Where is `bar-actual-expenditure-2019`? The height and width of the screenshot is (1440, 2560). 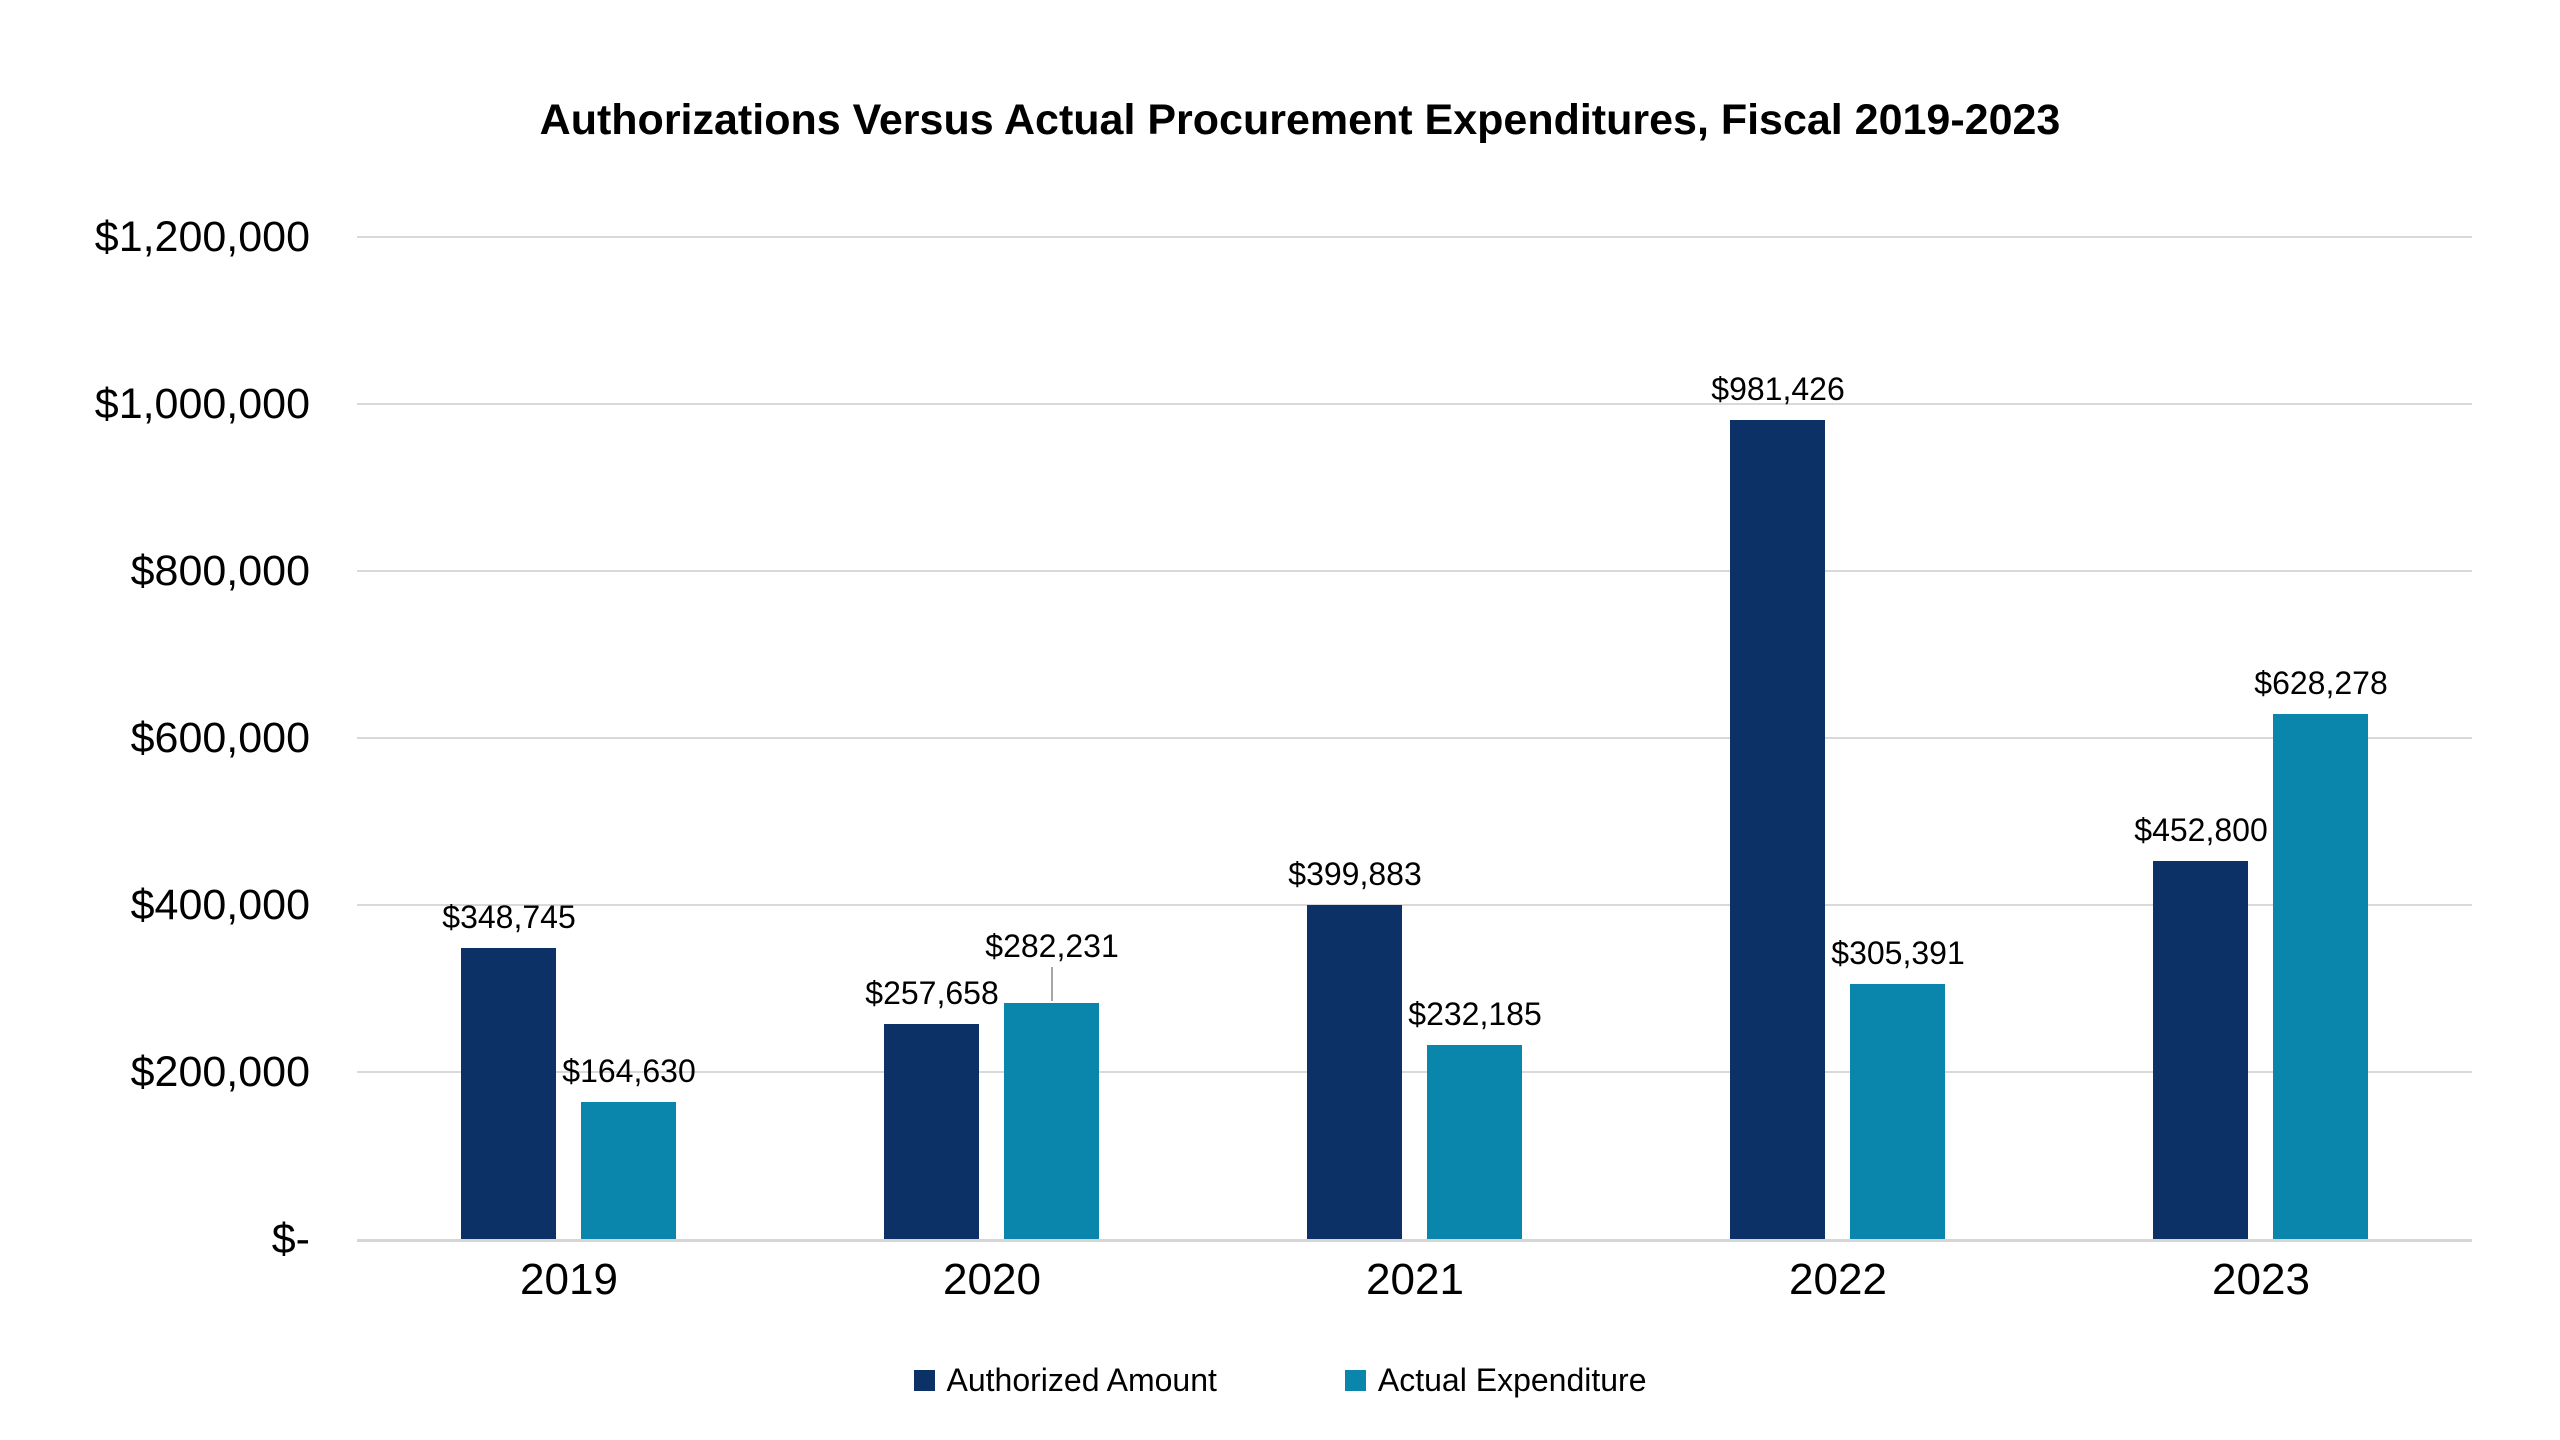
bar-actual-expenditure-2019 is located at coordinates (628, 1170).